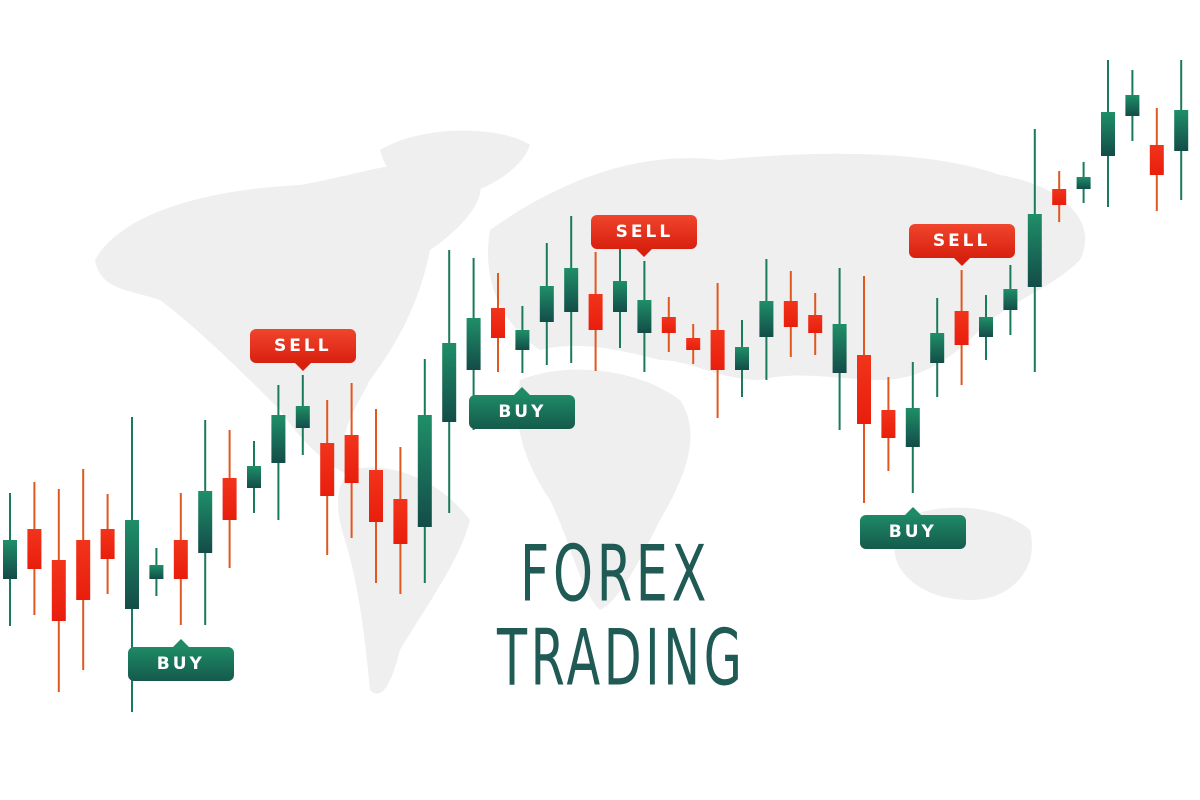  I want to click on south-america-shape, so click(404, 580).